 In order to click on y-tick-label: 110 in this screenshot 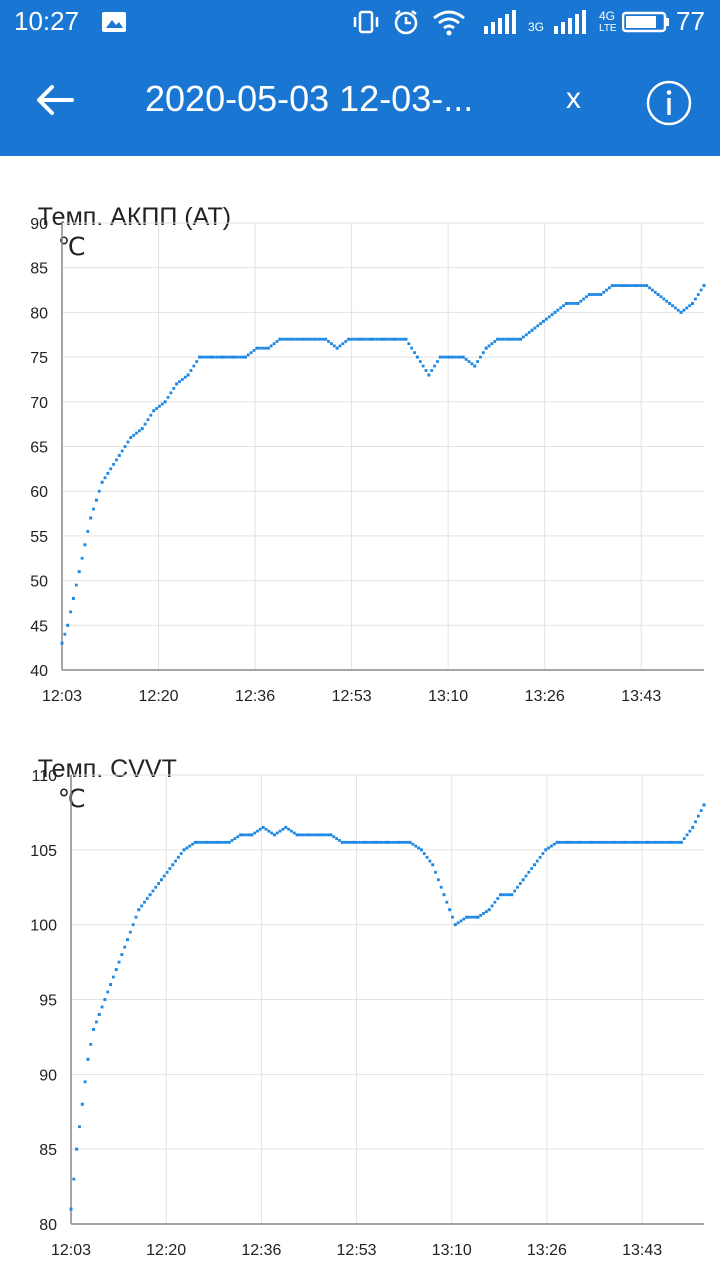, I will do `click(44, 776)`.